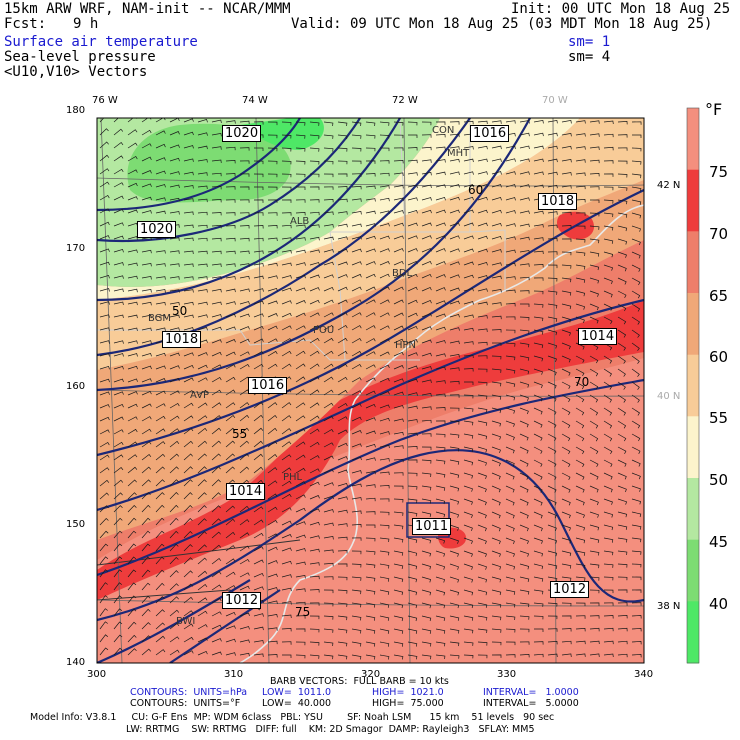  What do you see at coordinates (719, 296) in the screenshot?
I see `legend-level: 65` at bounding box center [719, 296].